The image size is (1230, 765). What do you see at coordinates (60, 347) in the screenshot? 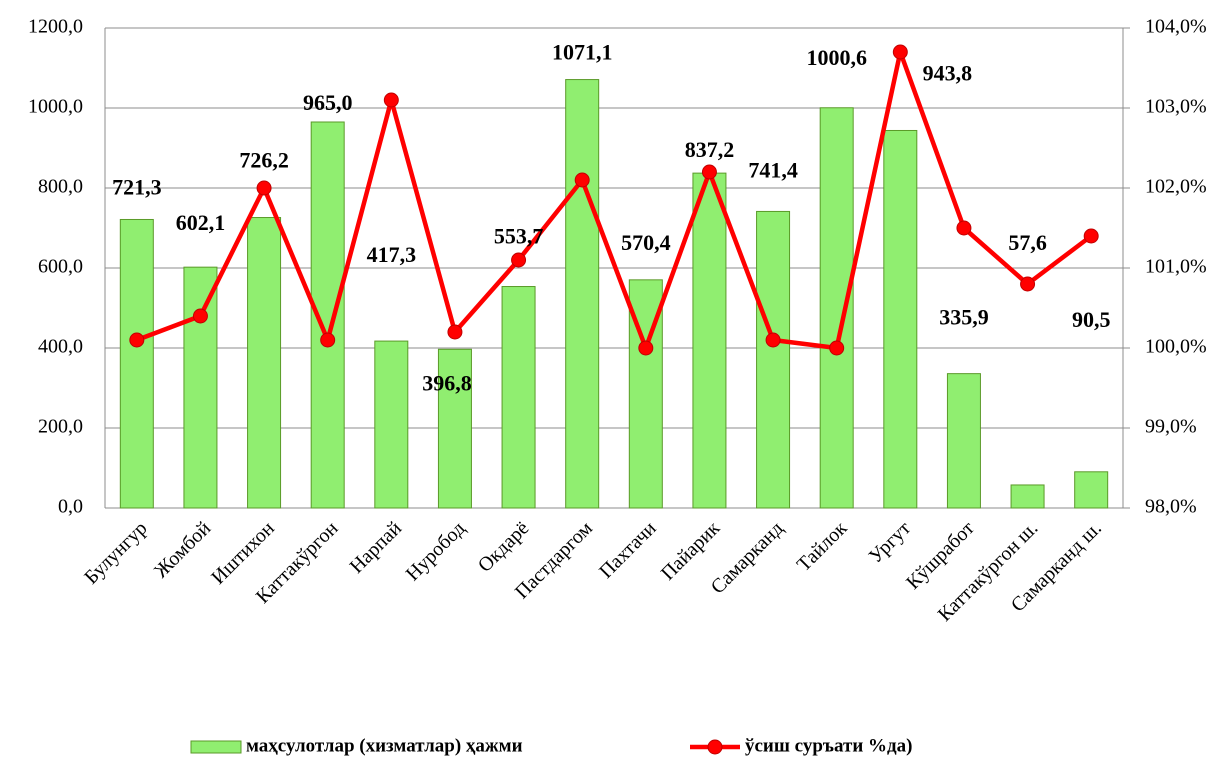
I see `y-tick-label: 400,0` at bounding box center [60, 347].